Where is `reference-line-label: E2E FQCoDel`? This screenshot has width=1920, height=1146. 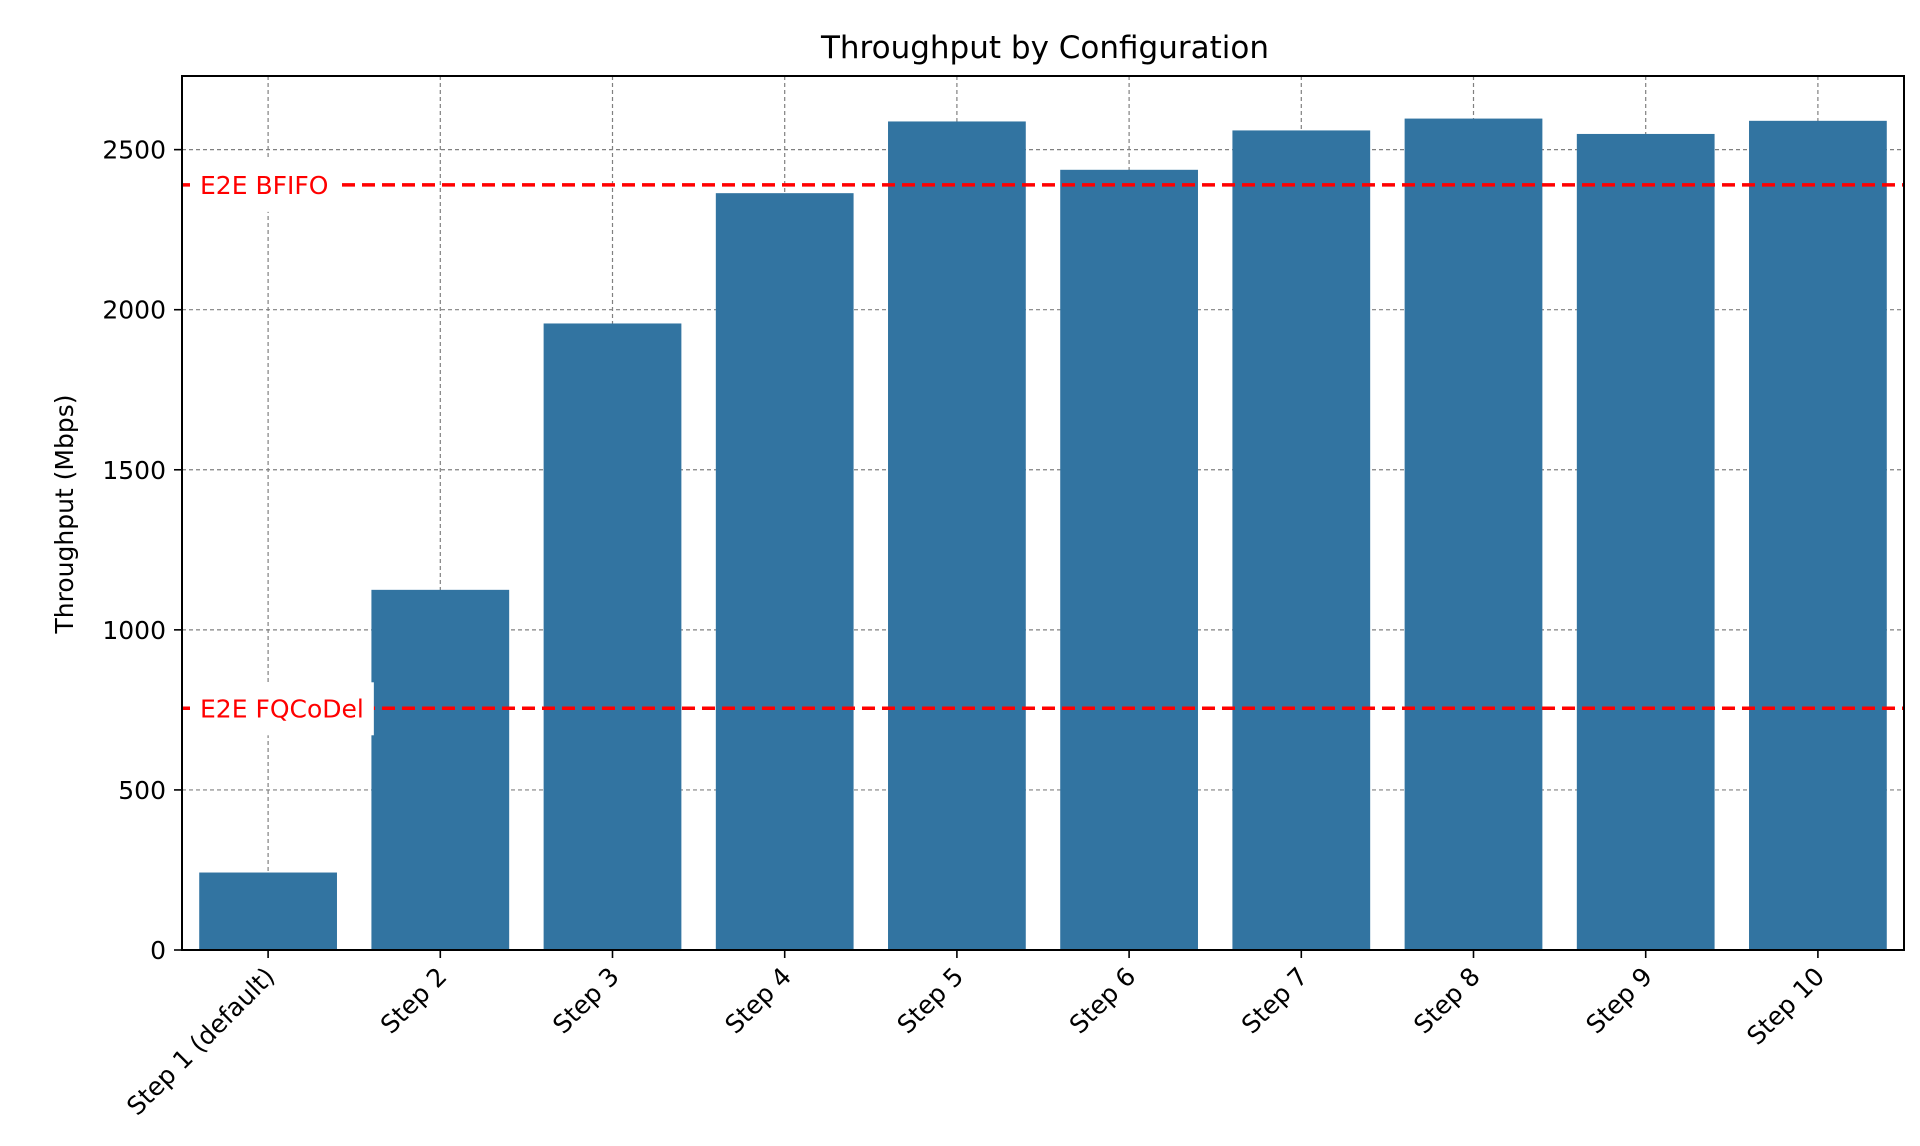 reference-line-label: E2E FQCoDel is located at coordinates (282, 708).